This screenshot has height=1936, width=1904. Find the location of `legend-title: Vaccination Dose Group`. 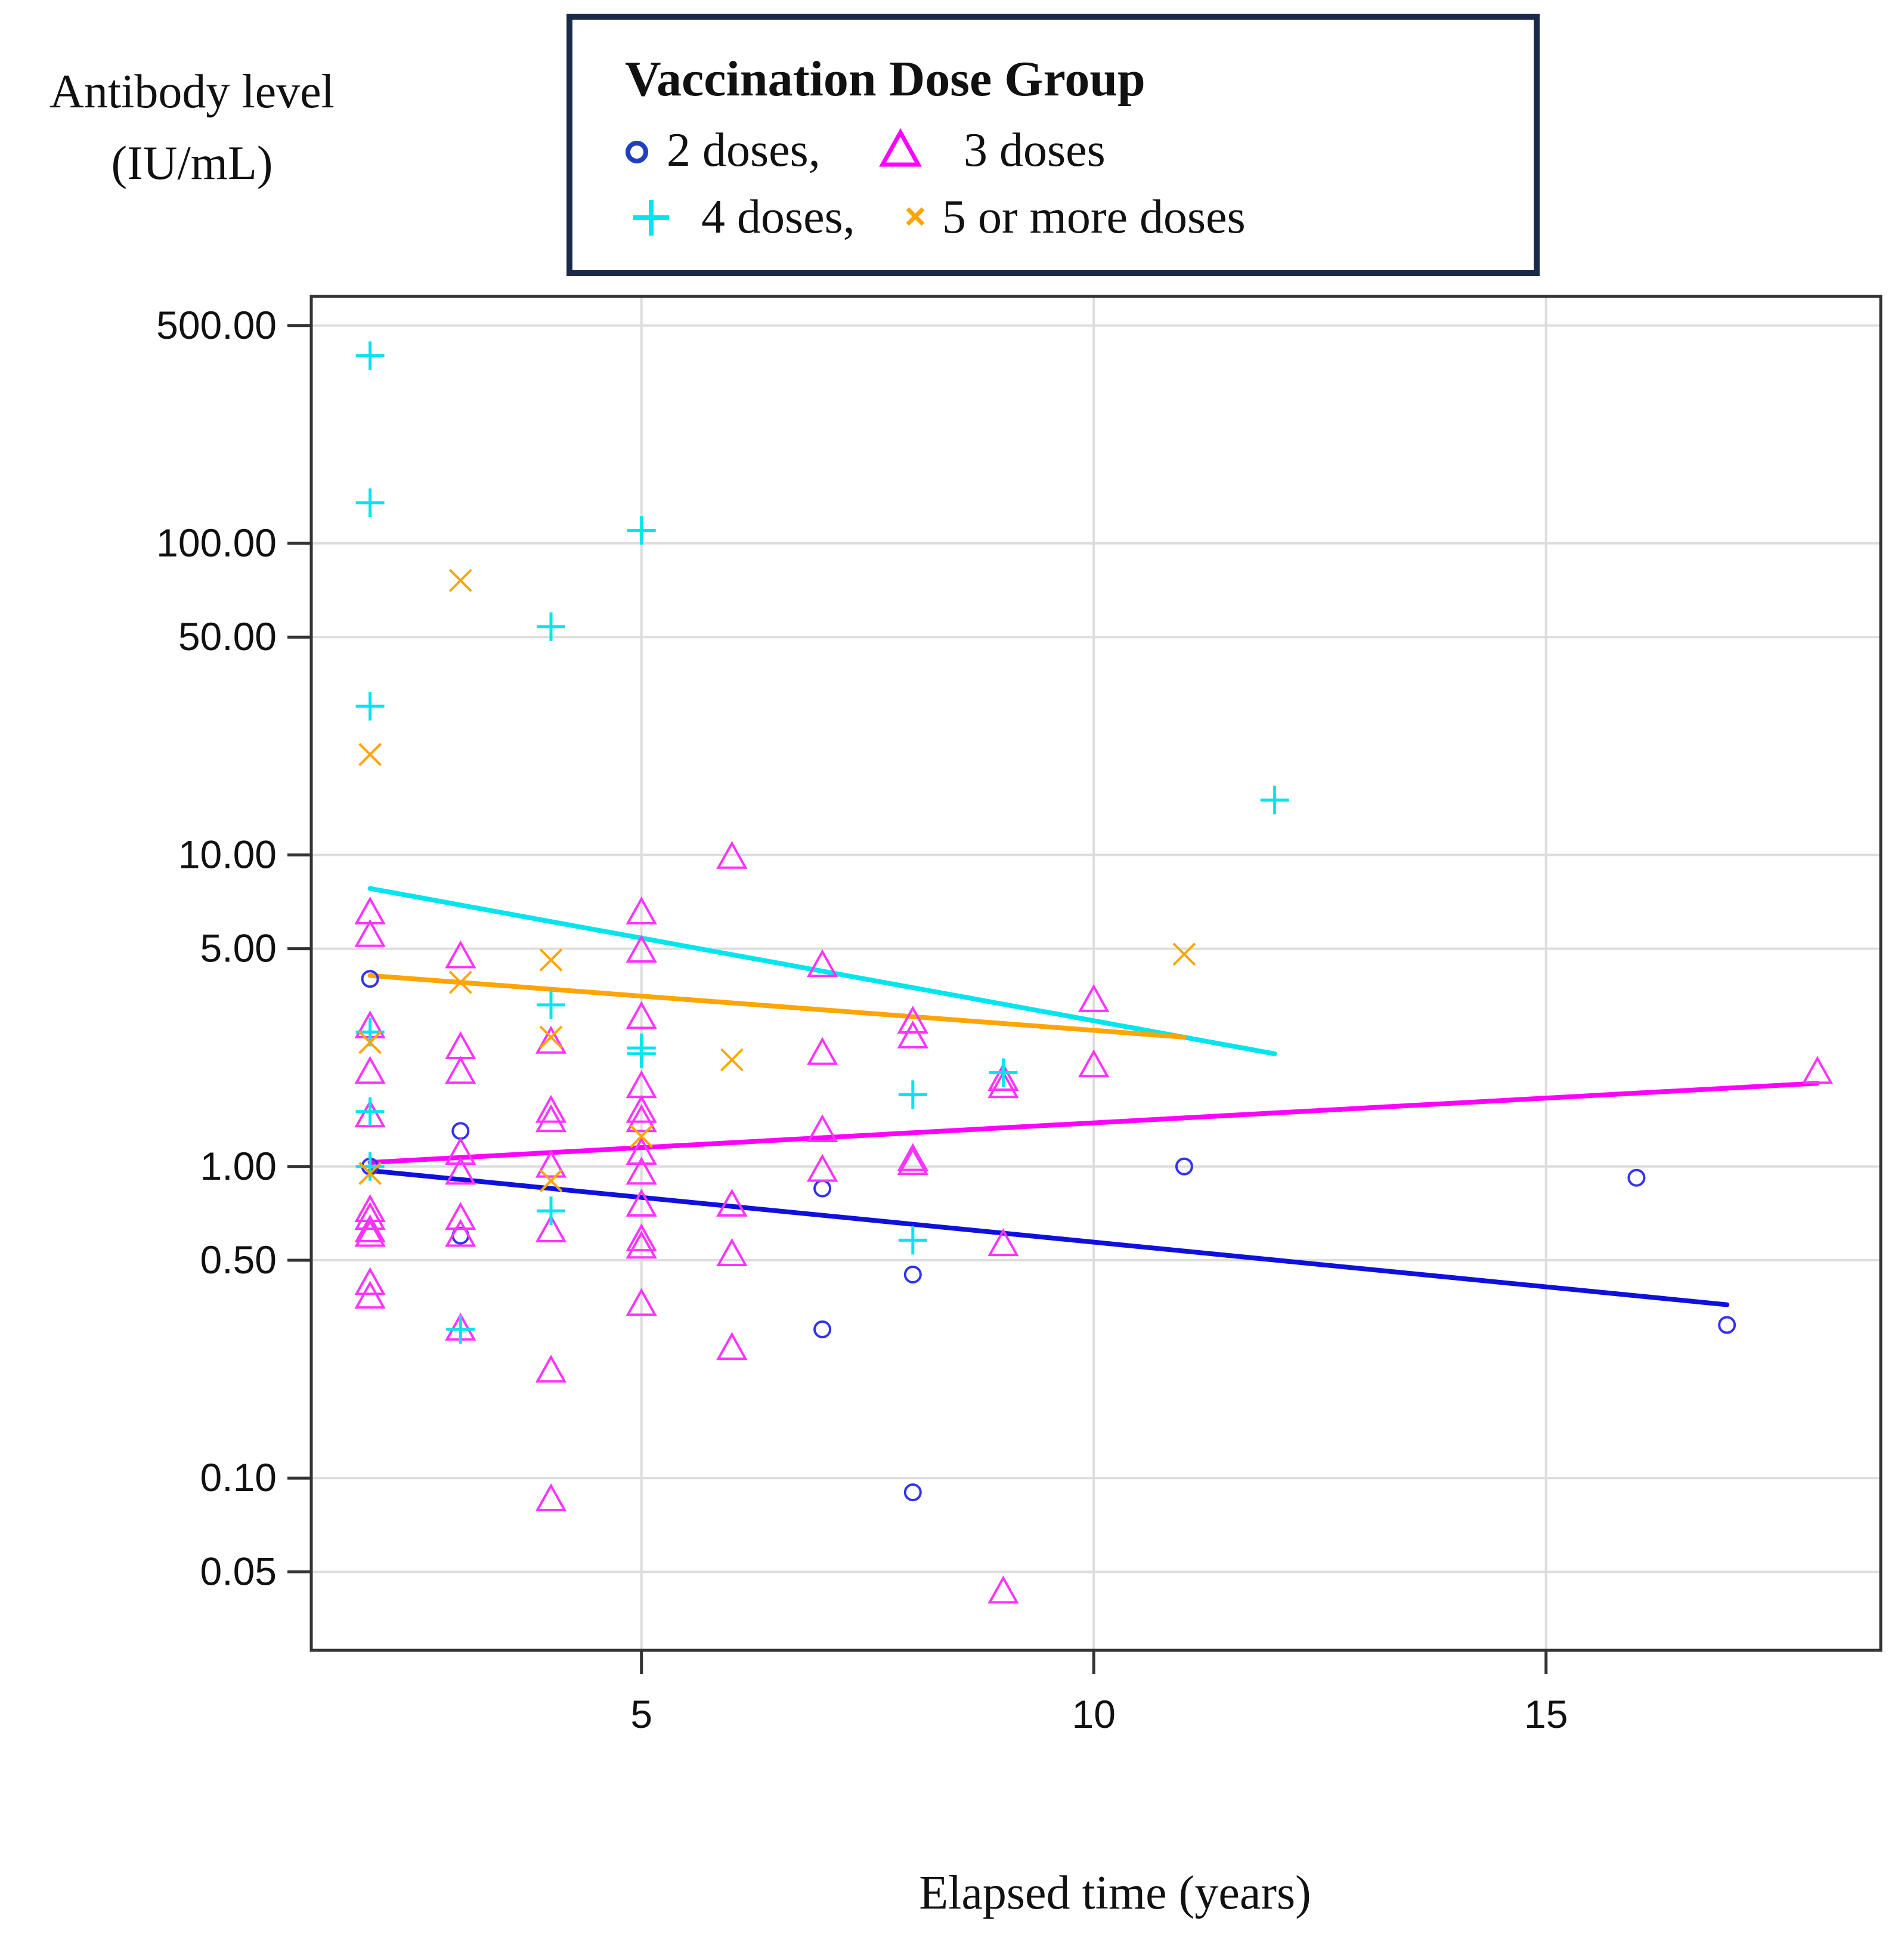

legend-title: Vaccination Dose Group is located at coordinates (885, 79).